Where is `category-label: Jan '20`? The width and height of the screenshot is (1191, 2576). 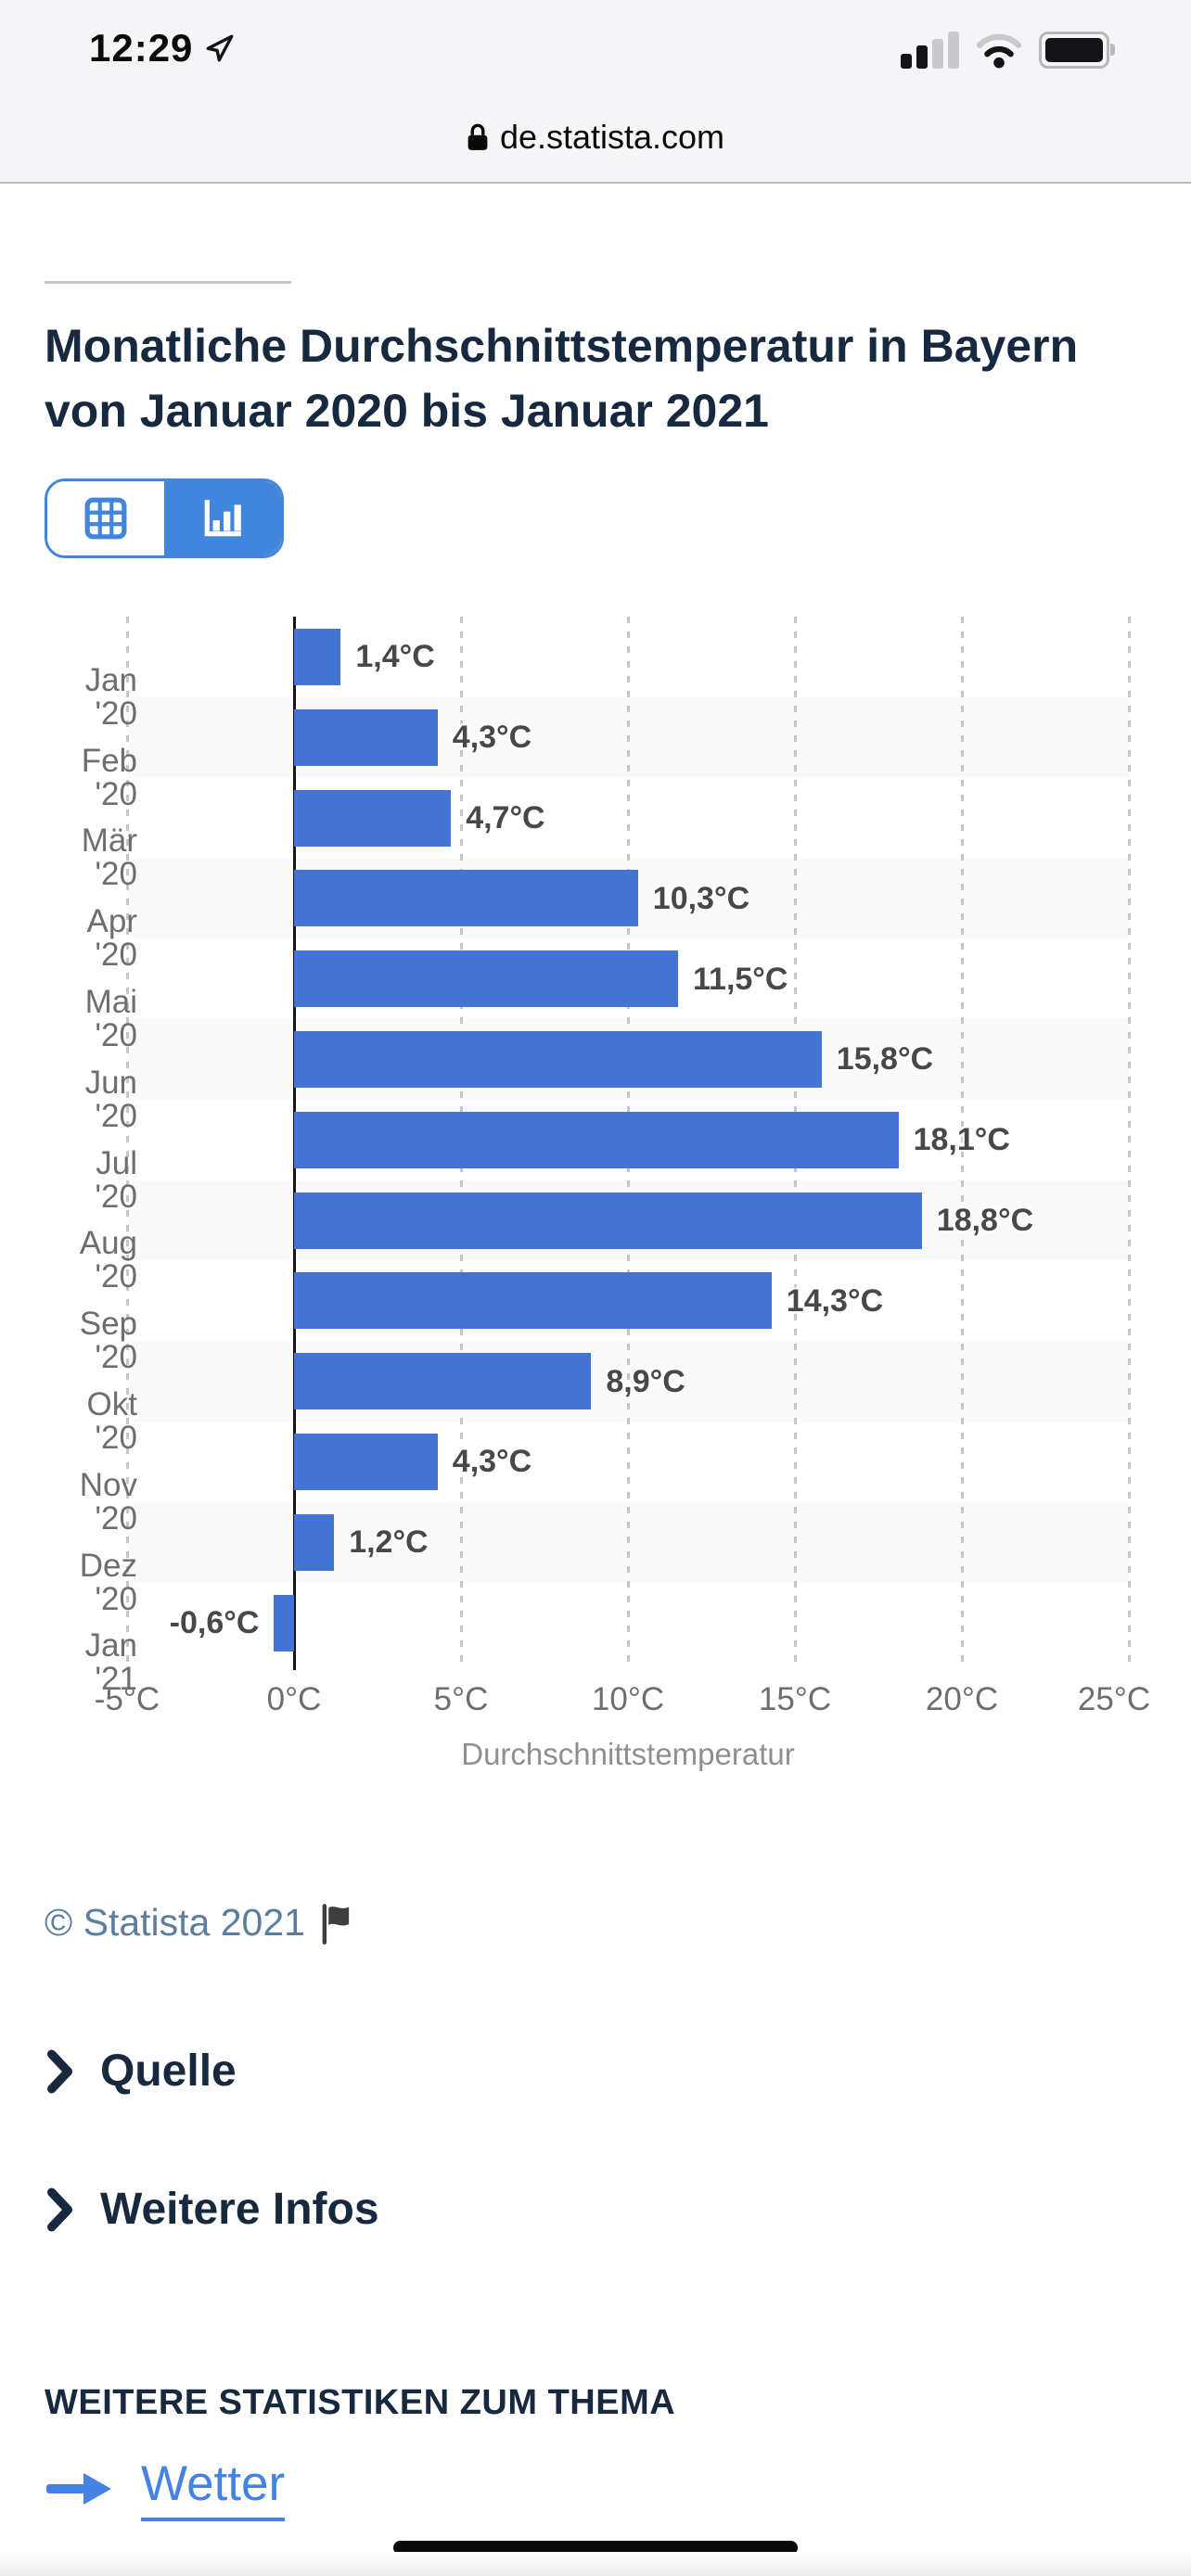
category-label: Jan '20 is located at coordinates (111, 696).